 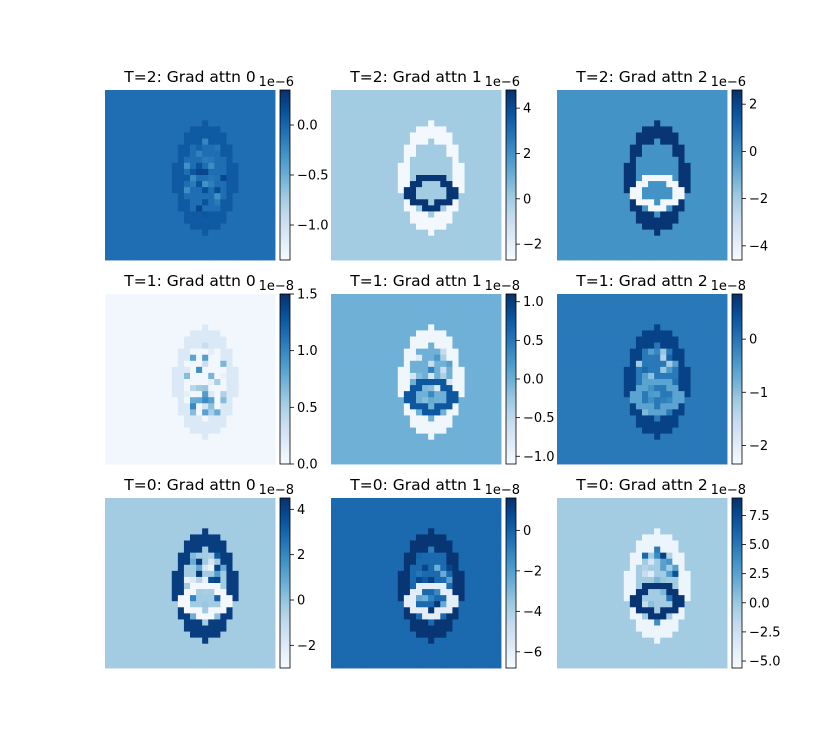 What do you see at coordinates (307, 295) in the screenshot?
I see `colorbar-tick-label: 1.5` at bounding box center [307, 295].